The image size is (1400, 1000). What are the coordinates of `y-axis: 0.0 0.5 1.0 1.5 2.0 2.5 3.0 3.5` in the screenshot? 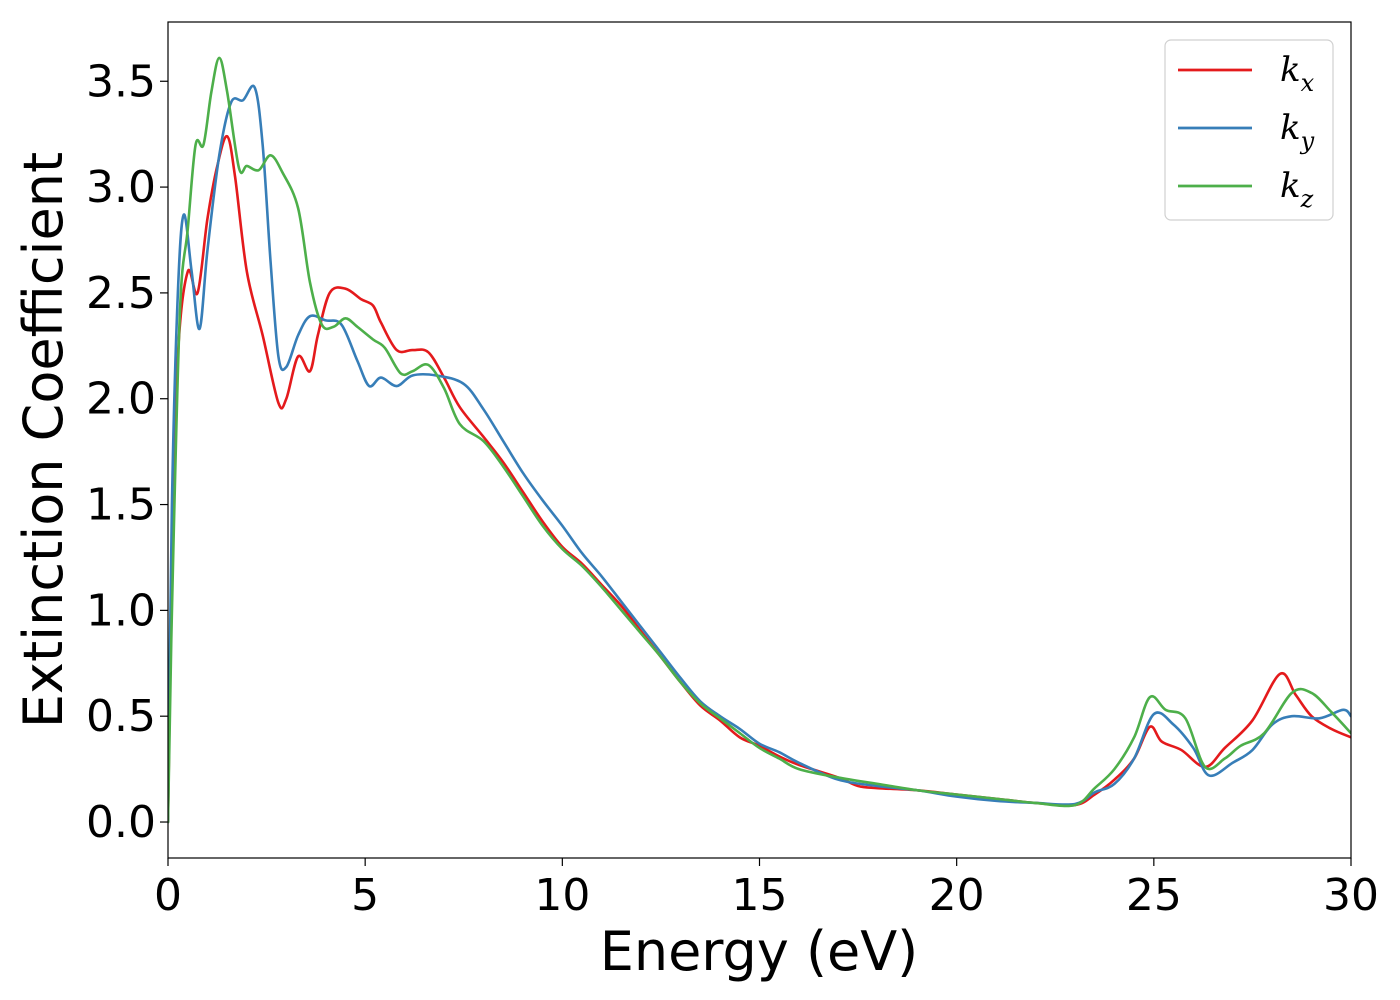 It's located at (127, 452).